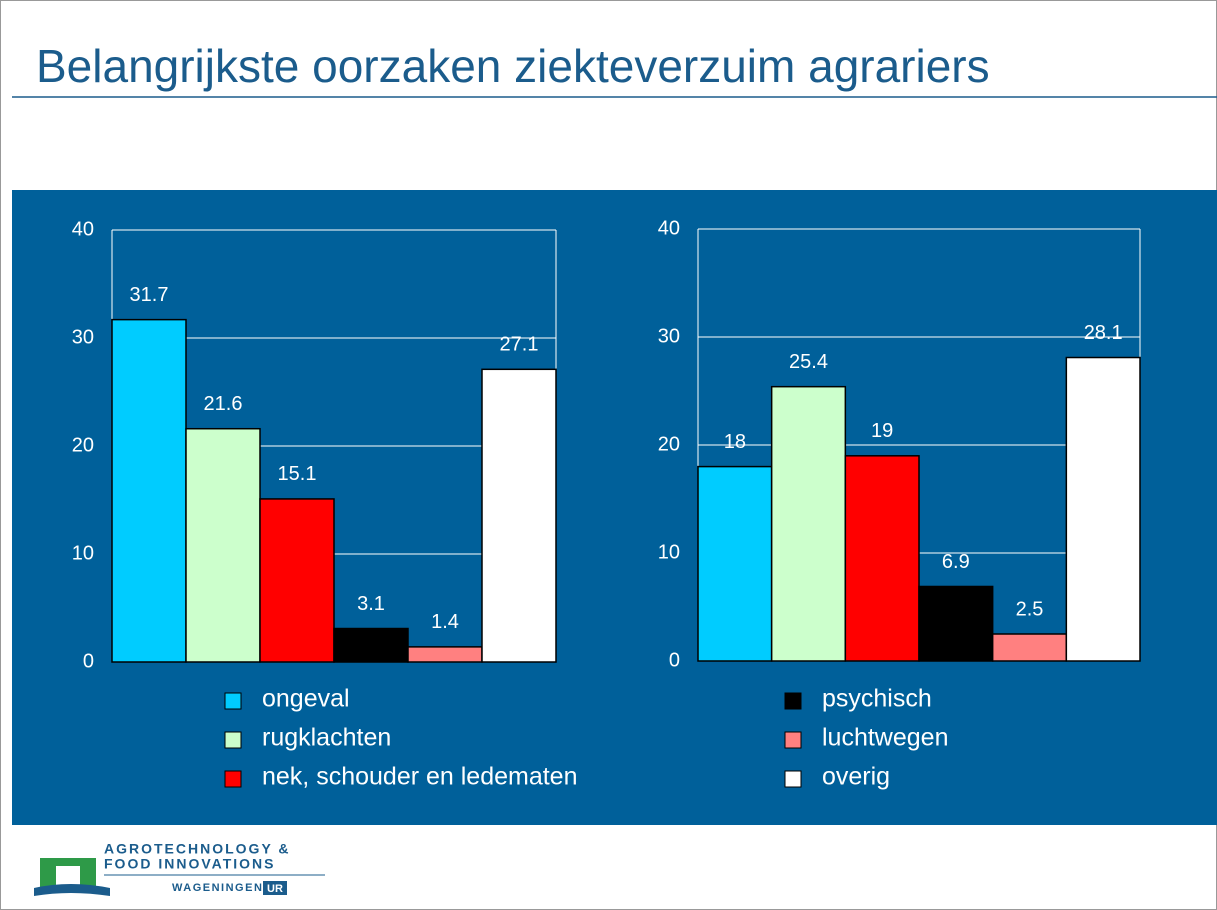 This screenshot has height=910, width=1217. What do you see at coordinates (189, 864) in the screenshot?
I see `logo-text: FOOD INNOVATIONS` at bounding box center [189, 864].